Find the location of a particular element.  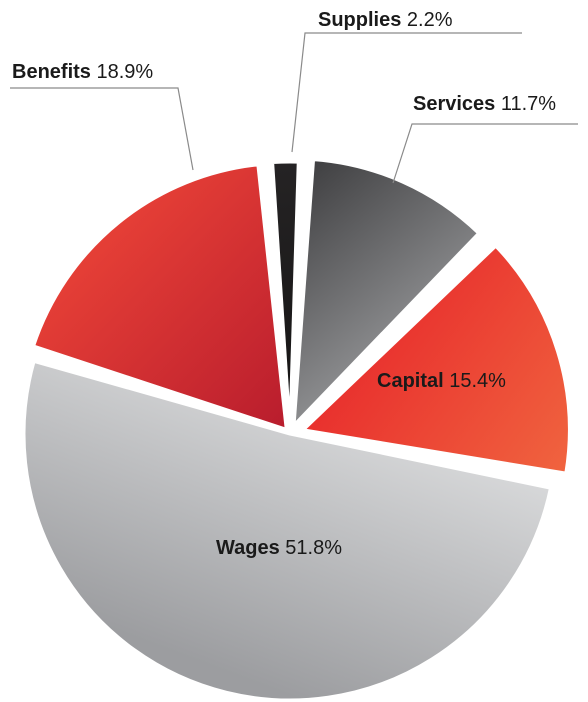

leader-line-benefits is located at coordinates (102, 129).